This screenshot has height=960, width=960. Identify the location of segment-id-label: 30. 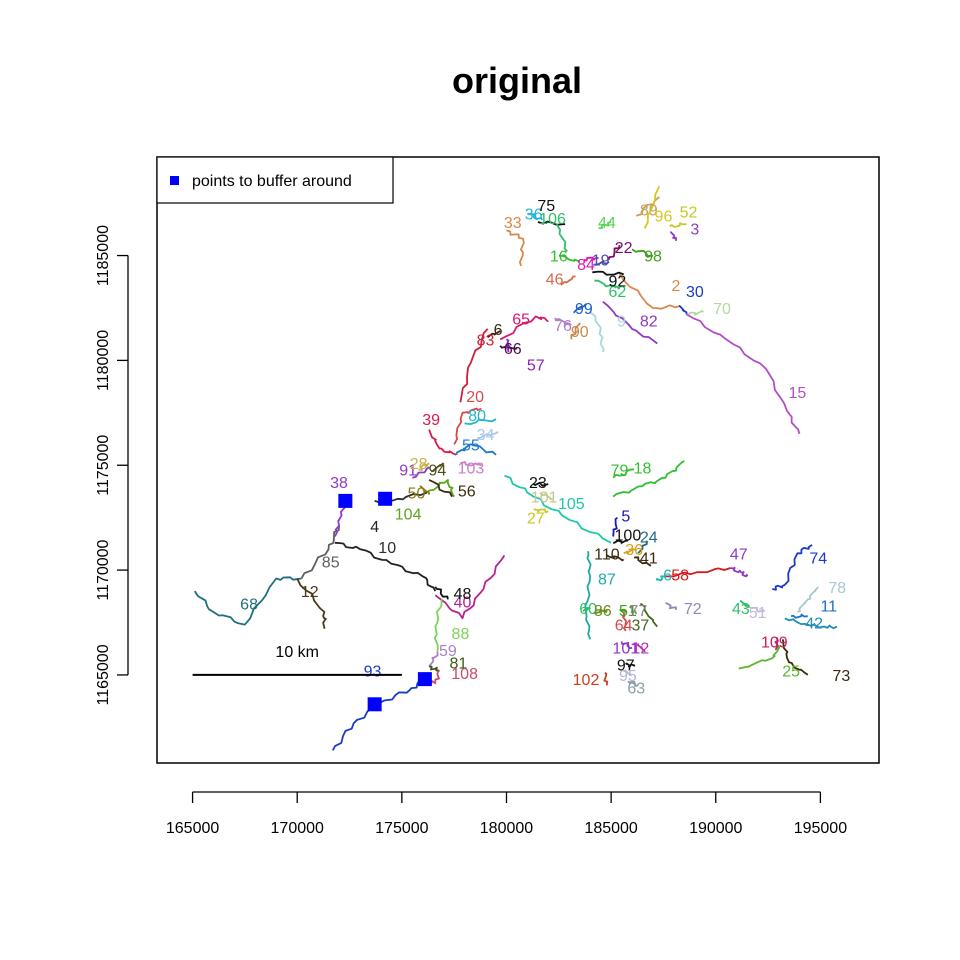
(695, 292).